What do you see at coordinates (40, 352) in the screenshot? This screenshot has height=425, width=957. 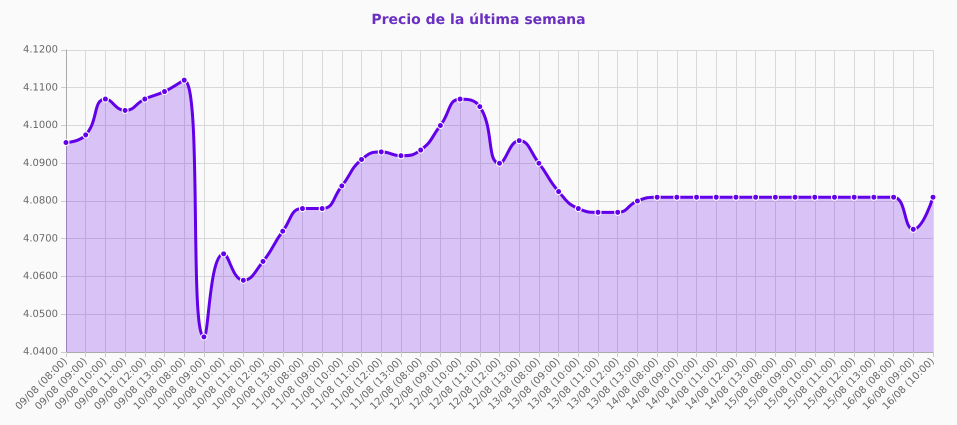 I see `y-tick-label: 4.0400` at bounding box center [40, 352].